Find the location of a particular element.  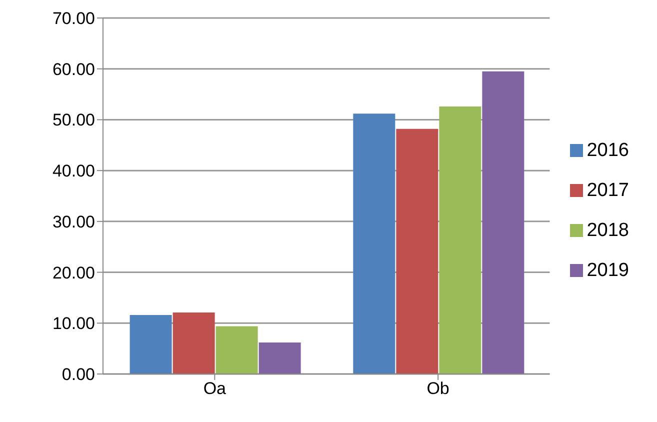

legend-label: 2016 is located at coordinates (607, 150).